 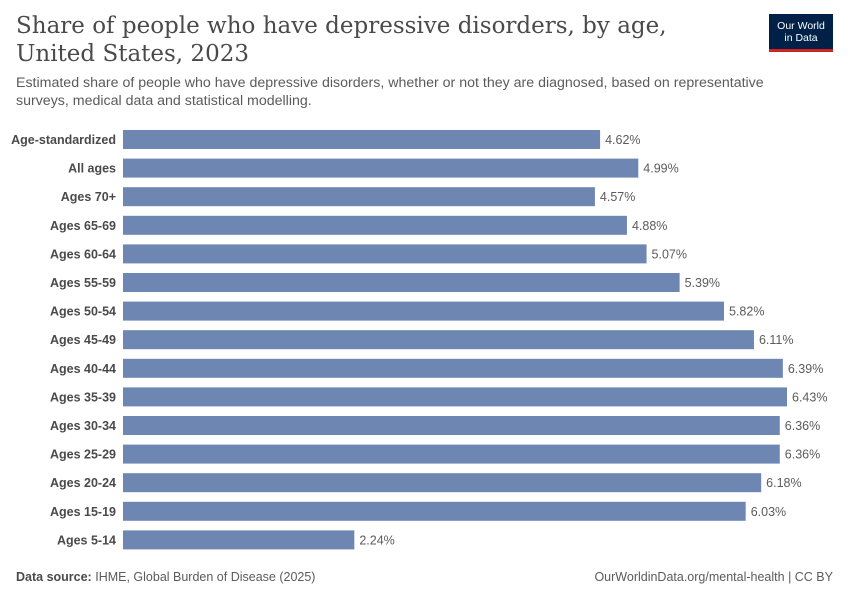 I want to click on category-label: All ages, so click(x=92, y=169).